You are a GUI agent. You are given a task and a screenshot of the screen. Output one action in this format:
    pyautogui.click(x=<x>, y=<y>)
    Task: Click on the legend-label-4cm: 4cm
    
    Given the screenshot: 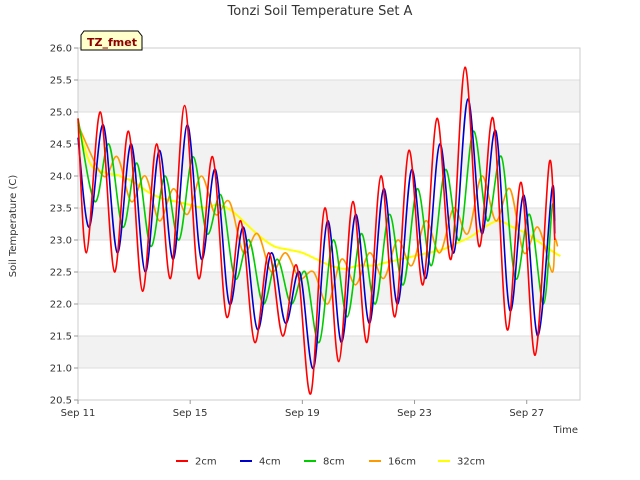 What is the action you would take?
    pyautogui.click(x=270, y=462)
    